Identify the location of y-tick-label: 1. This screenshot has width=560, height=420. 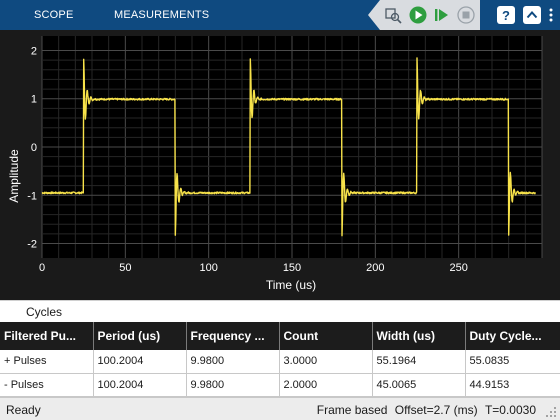
(34, 100).